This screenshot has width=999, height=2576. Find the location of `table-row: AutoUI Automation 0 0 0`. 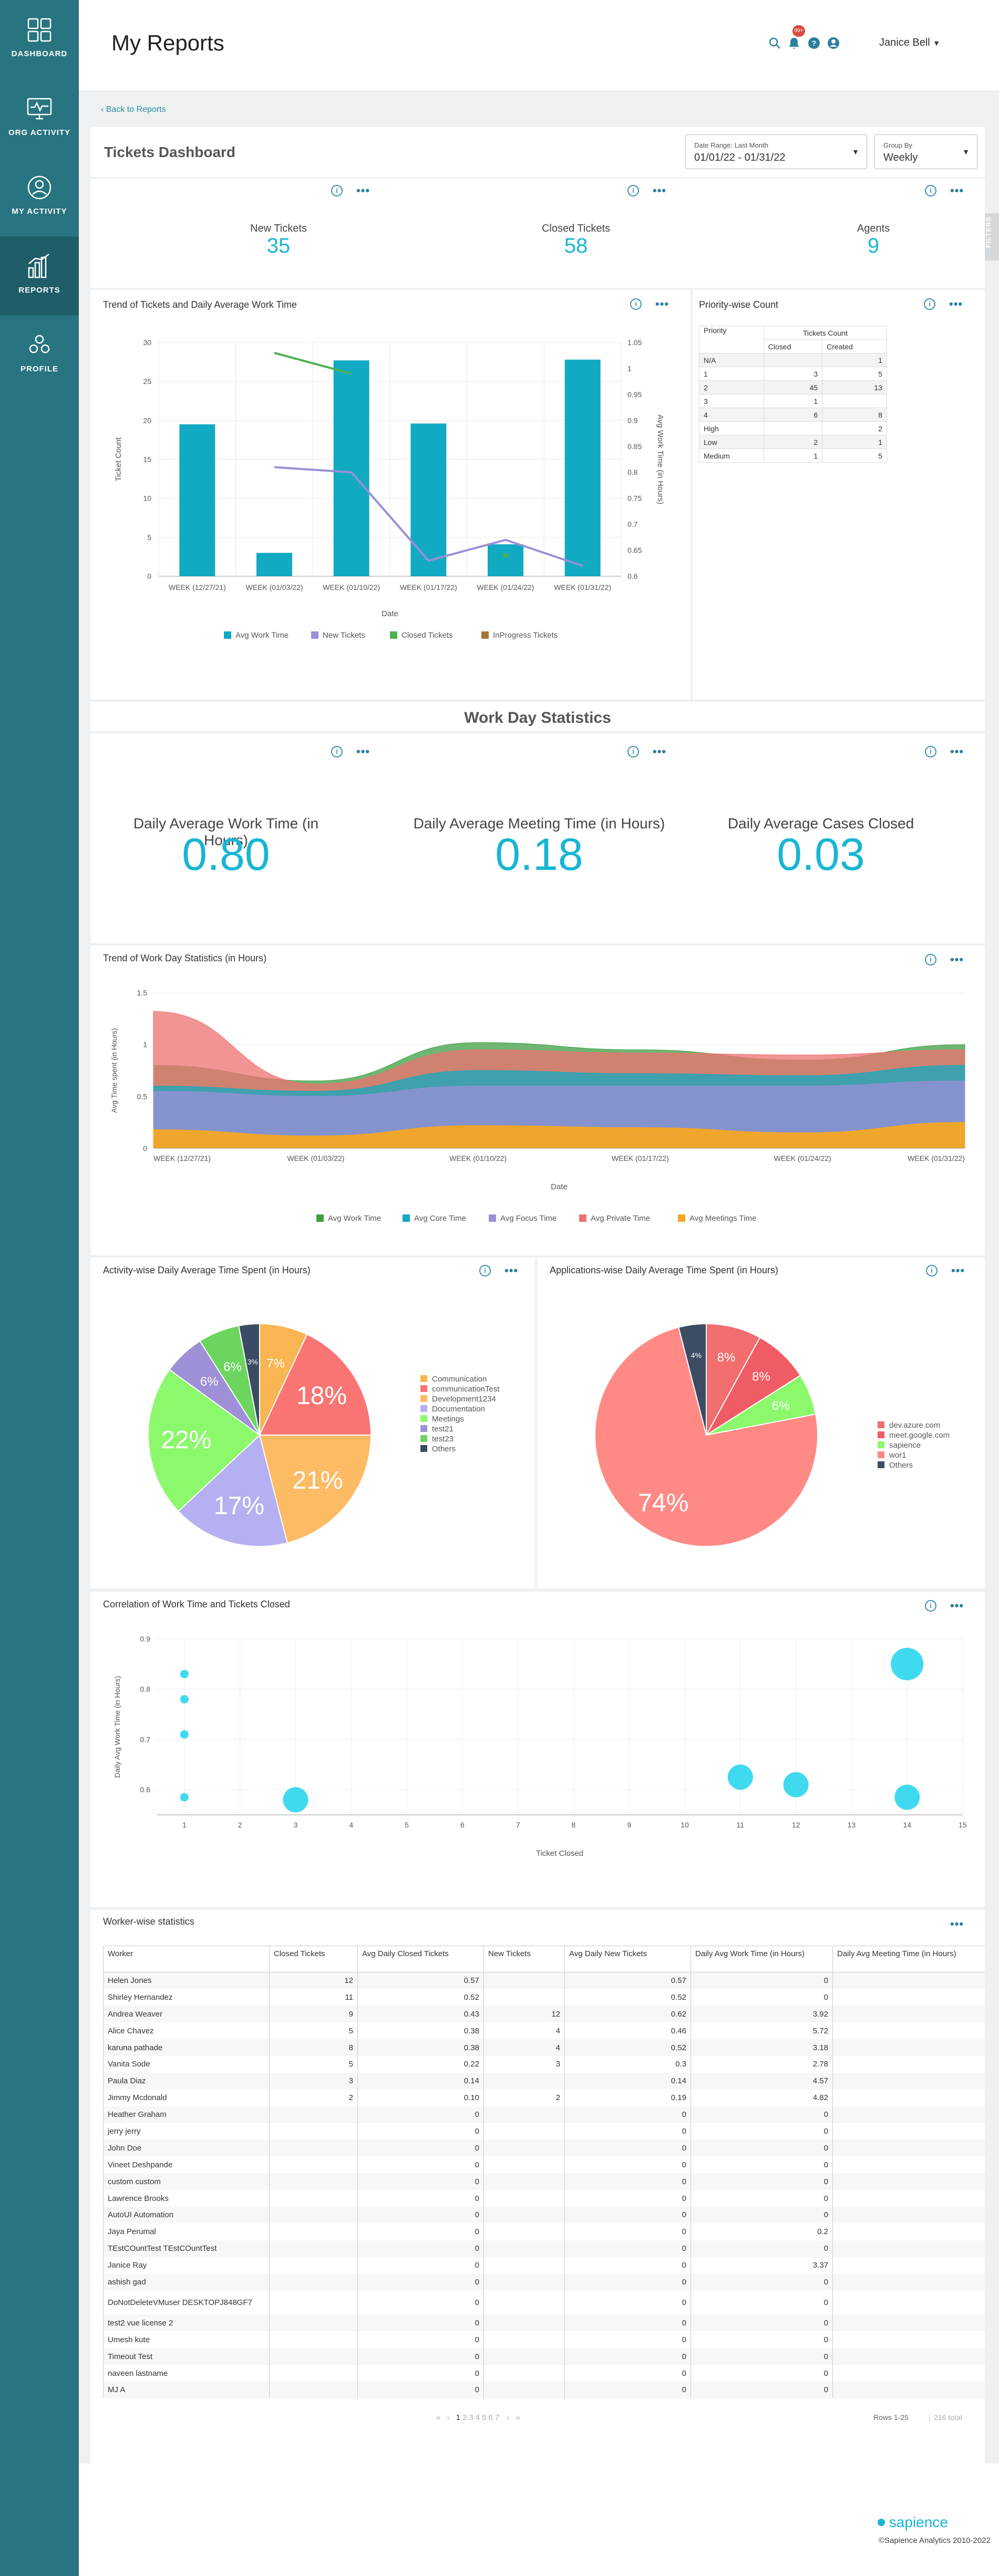

table-row: AutoUI Automation 0 0 0 is located at coordinates (544, 2215).